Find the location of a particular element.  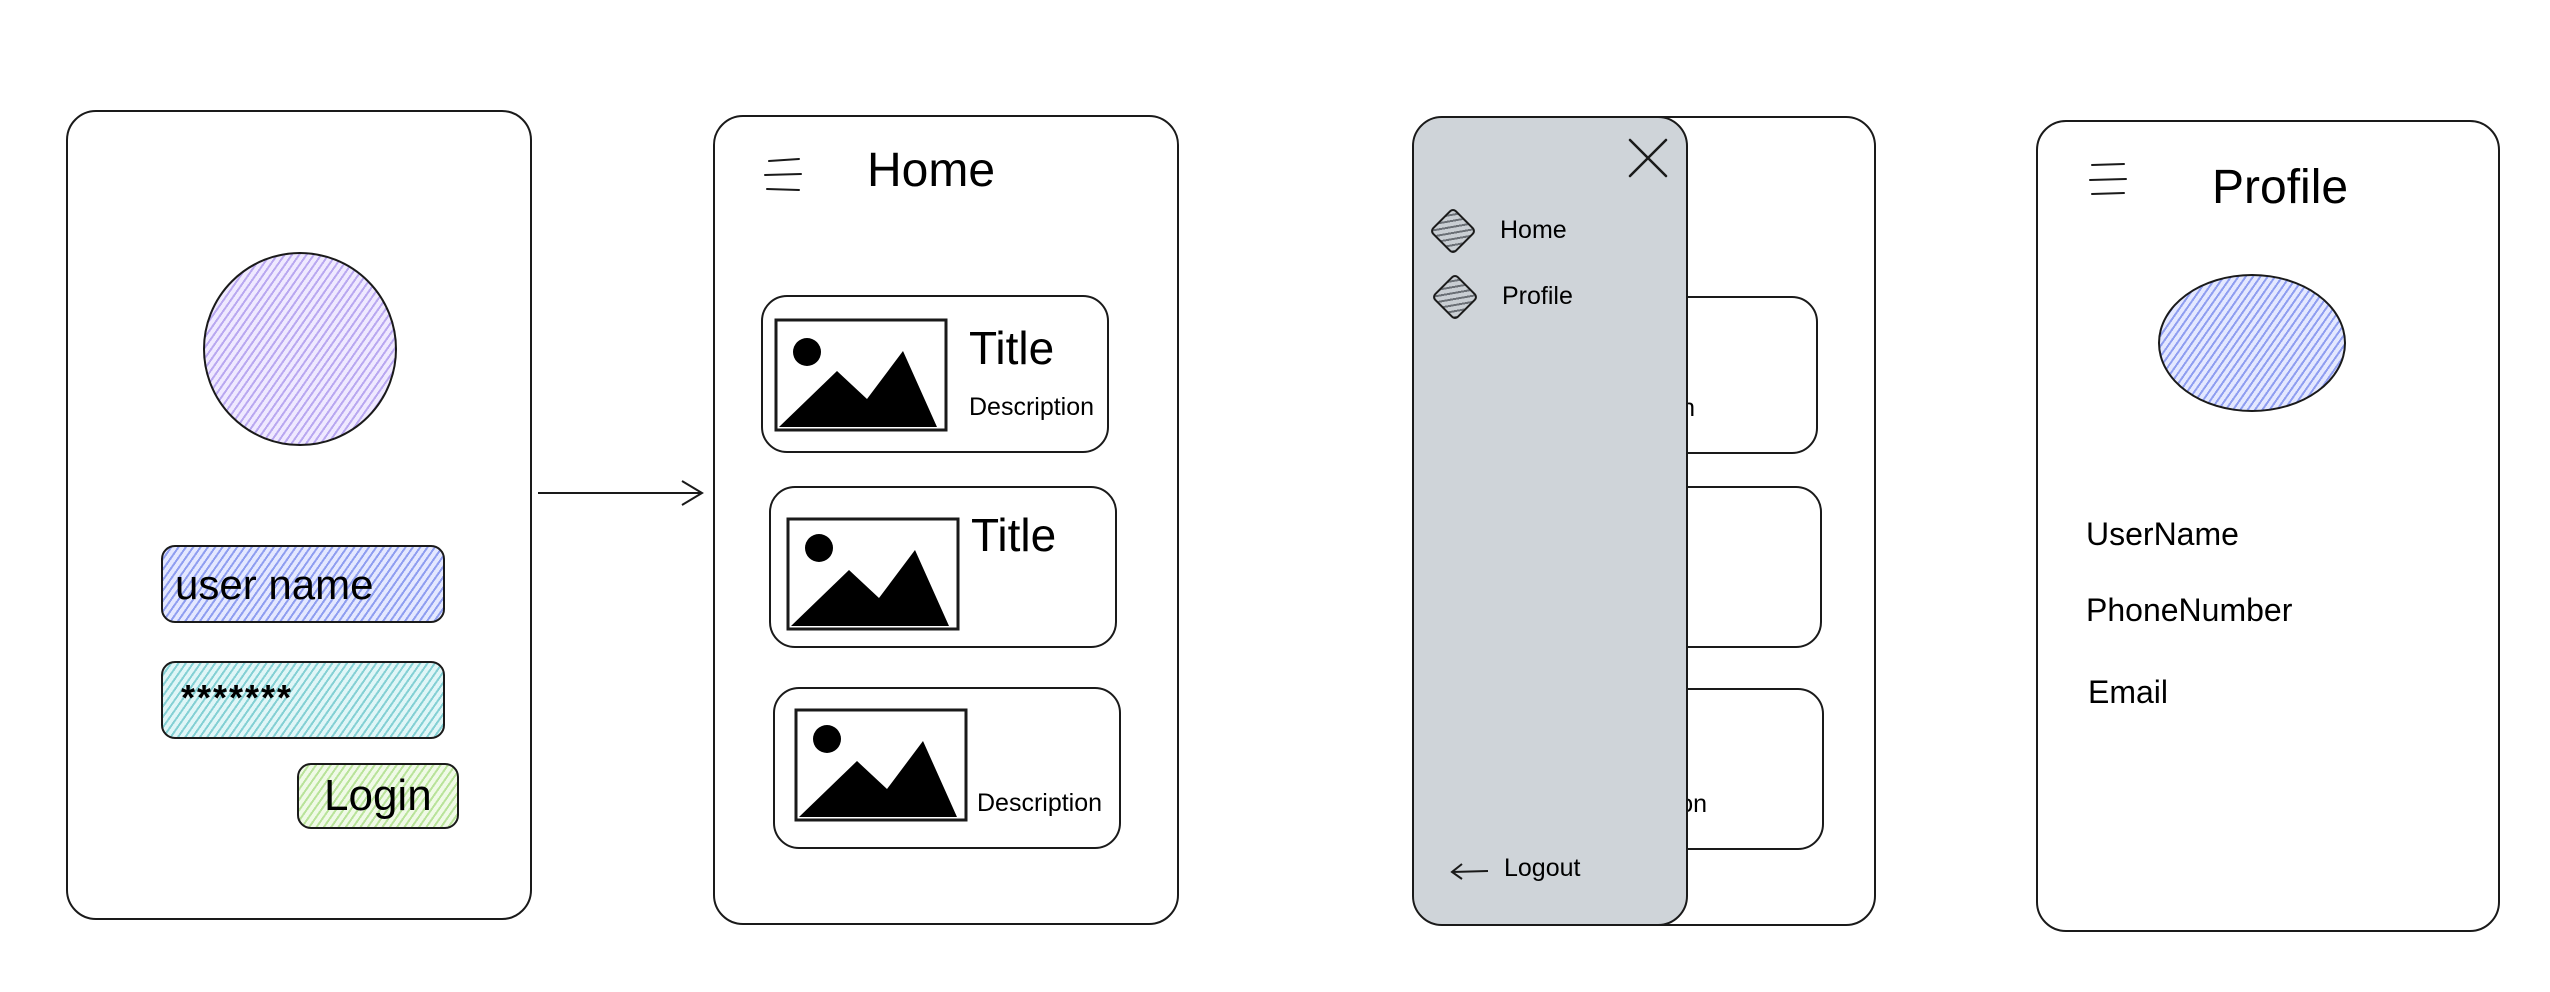

drawer-item-profile: Profile is located at coordinates (1541, 297).